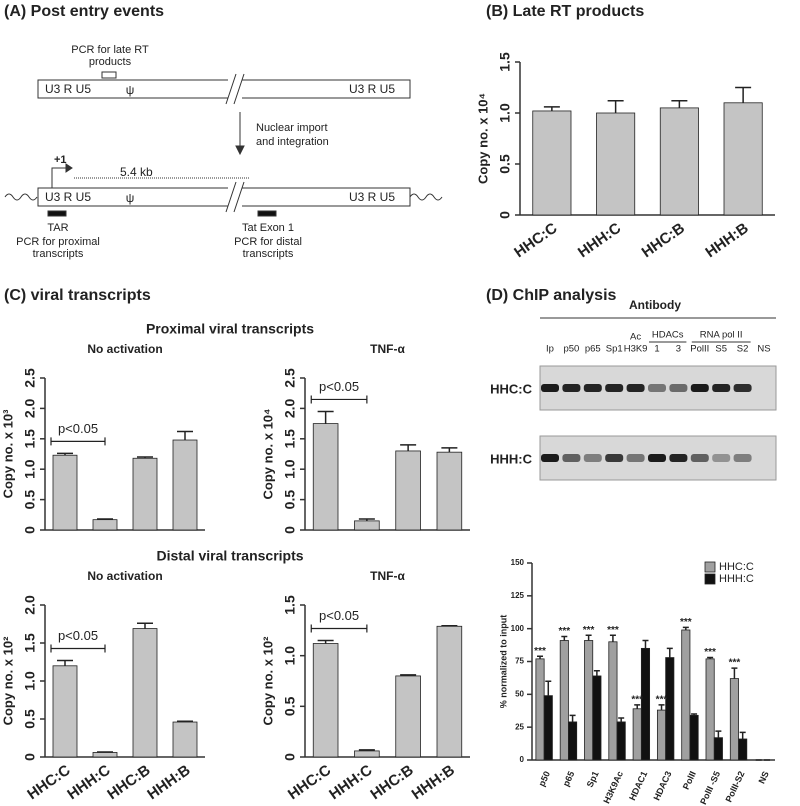 Image resolution: width=800 pixels, height=806 pixels. I want to click on y-axis-label: Copy no. x 10⁴, so click(482, 138).